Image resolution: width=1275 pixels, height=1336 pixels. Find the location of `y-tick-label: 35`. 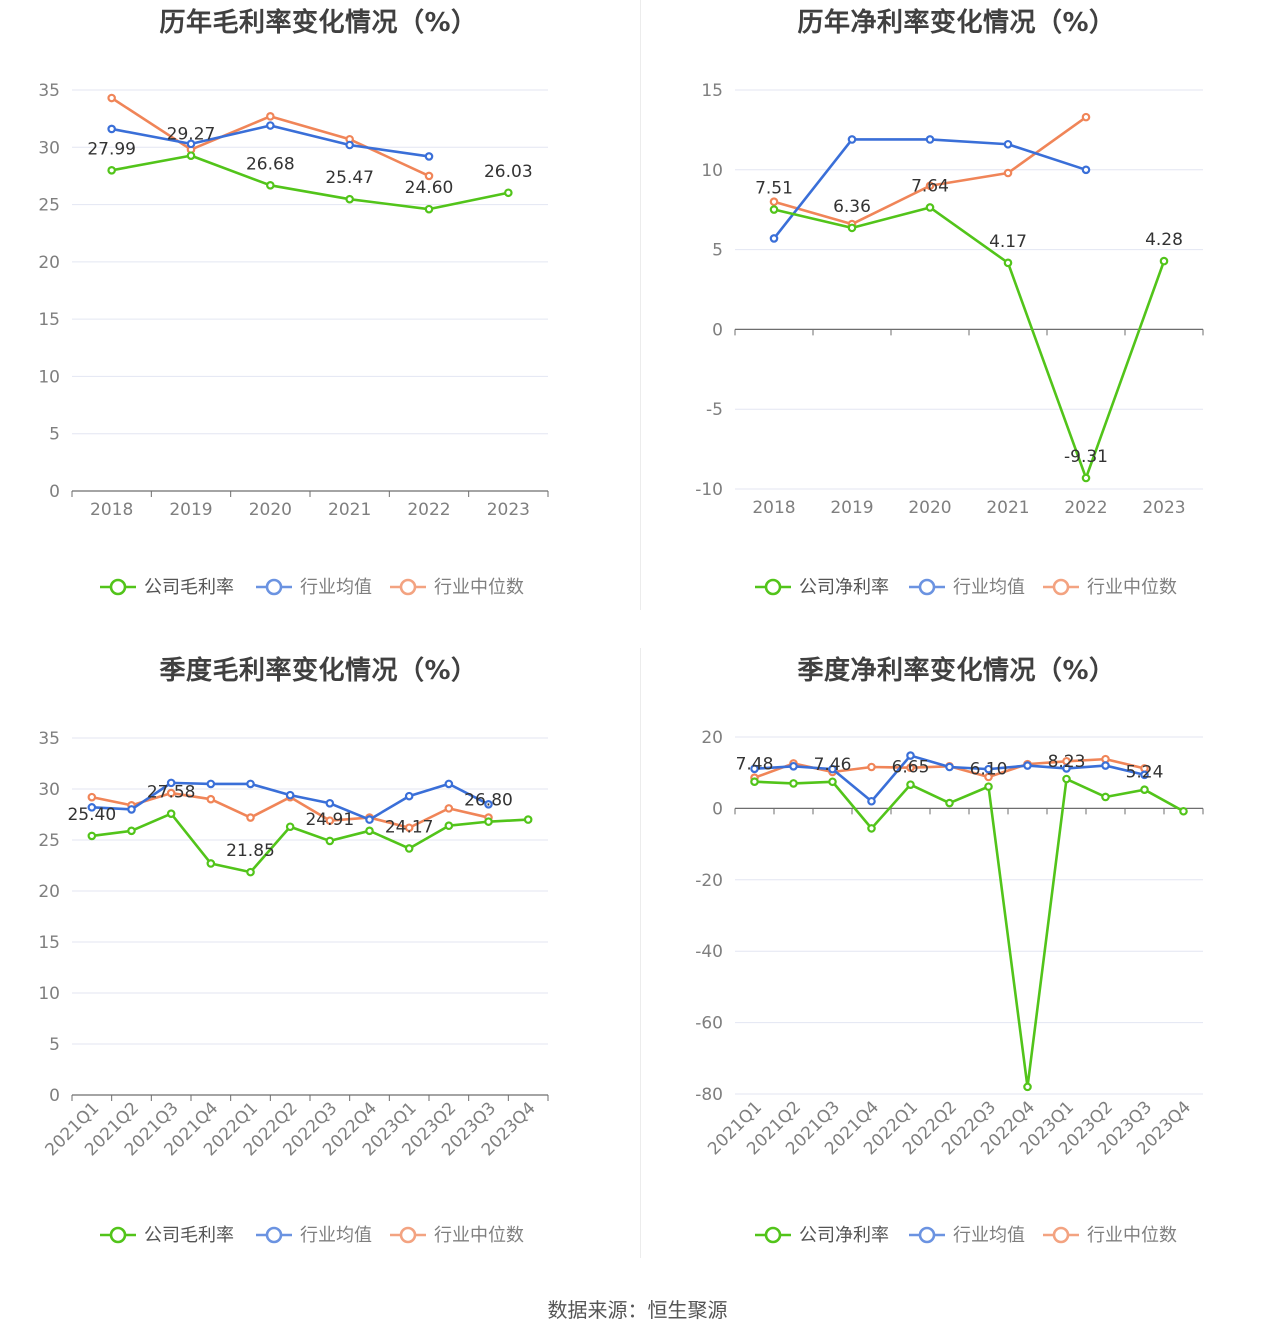

y-tick-label: 35 is located at coordinates (49, 91).